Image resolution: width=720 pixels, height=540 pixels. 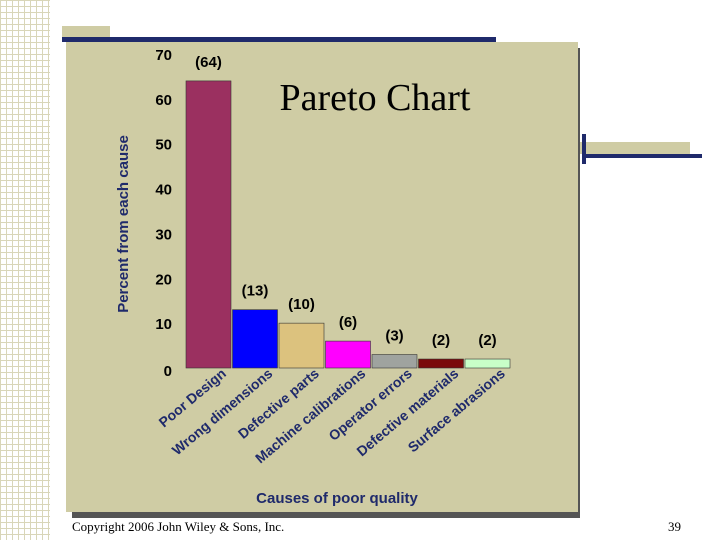 What do you see at coordinates (123, 224) in the screenshot?
I see `y-axis-label: Percent from each cause` at bounding box center [123, 224].